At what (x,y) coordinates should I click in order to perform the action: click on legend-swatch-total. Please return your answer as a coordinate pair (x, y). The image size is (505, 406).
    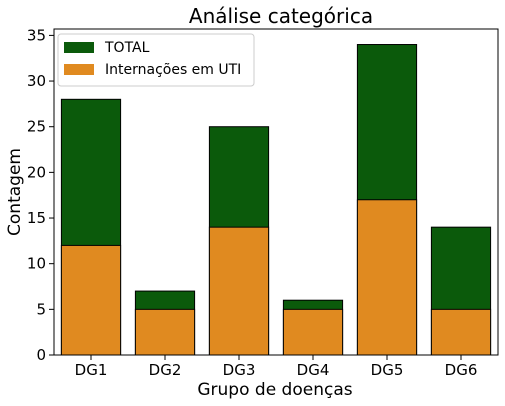
    Looking at the image, I should click on (79, 47).